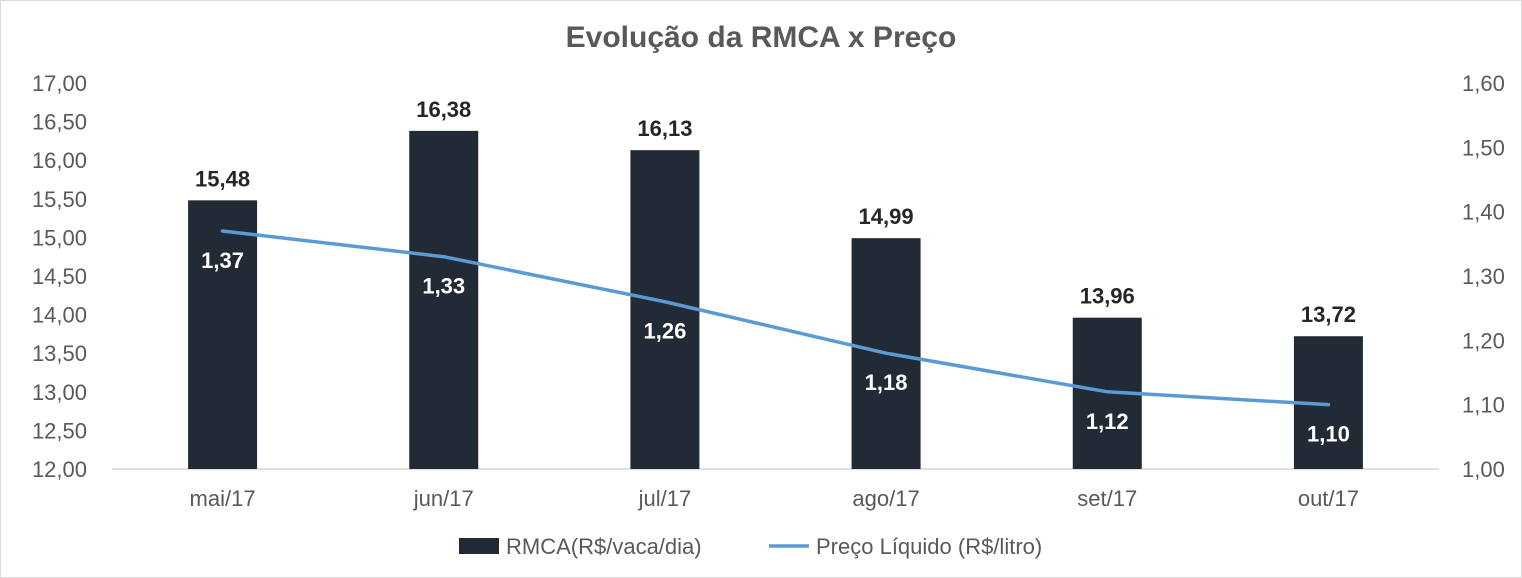 This screenshot has width=1522, height=578. I want to click on legend-line-label: Preço Líquido (R$/litro), so click(929, 546).